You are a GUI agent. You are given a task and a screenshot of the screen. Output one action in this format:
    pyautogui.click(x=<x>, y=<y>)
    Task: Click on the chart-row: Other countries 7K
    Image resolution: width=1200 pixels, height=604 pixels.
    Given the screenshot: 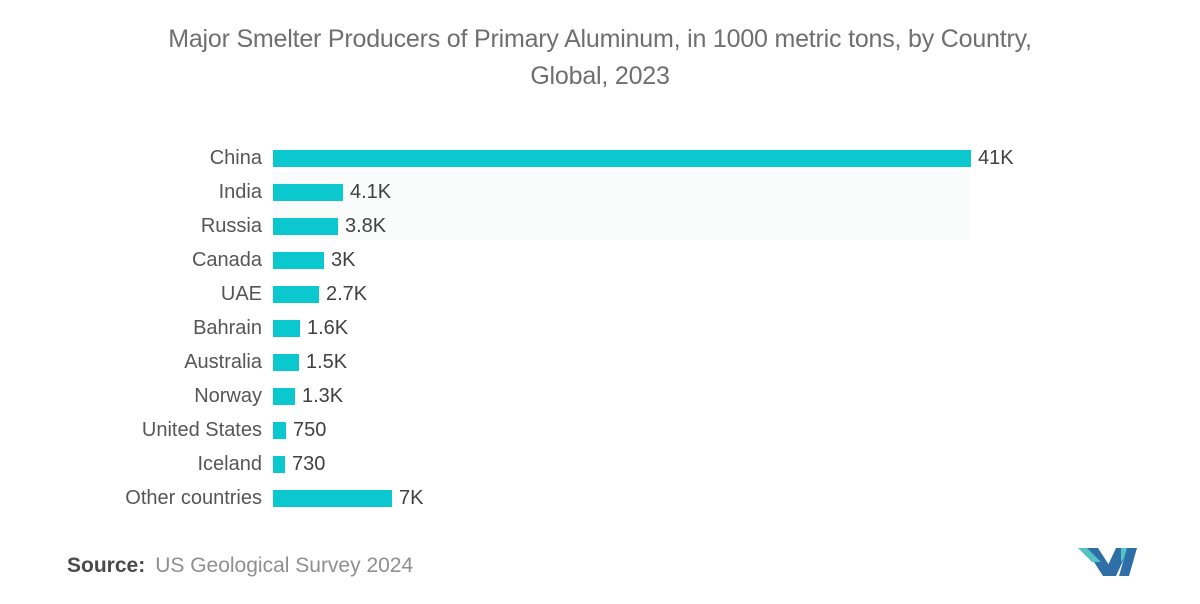 What is the action you would take?
    pyautogui.click(x=600, y=498)
    